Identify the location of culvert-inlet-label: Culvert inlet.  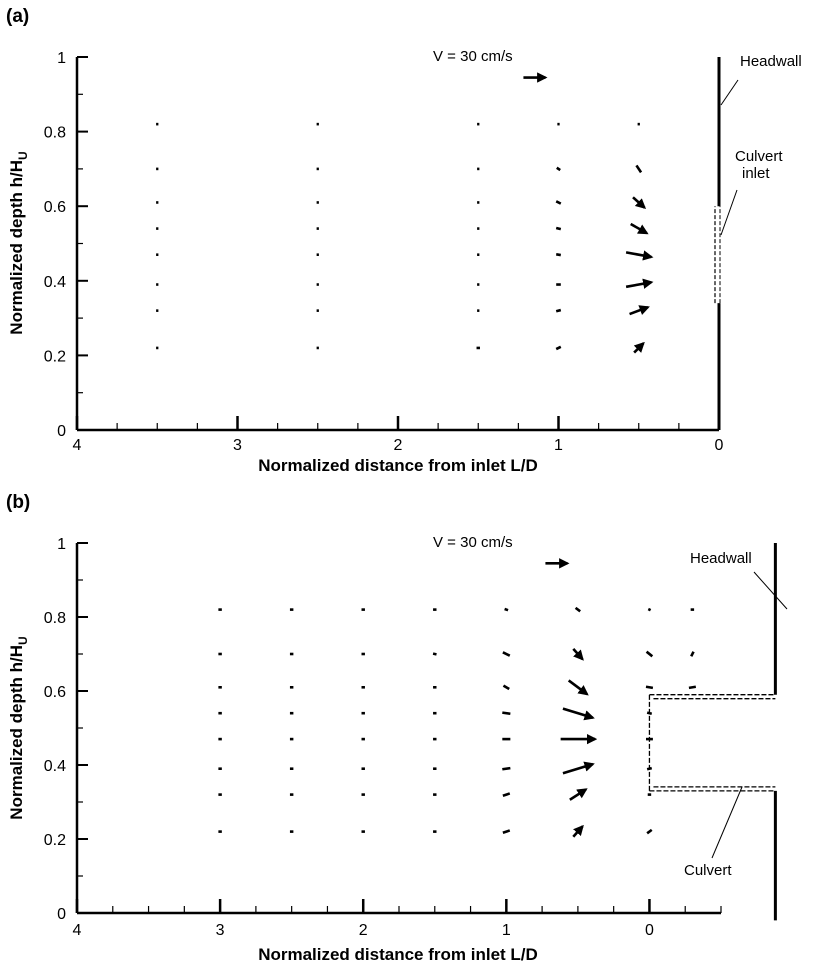
(761, 165).